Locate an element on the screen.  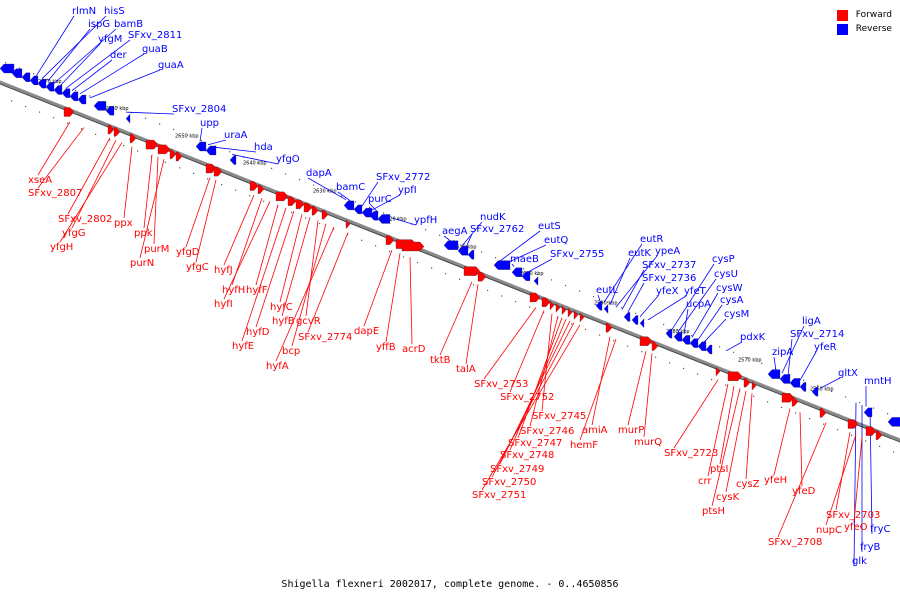
reverse-gene-label: glk is located at coordinates (859, 561).